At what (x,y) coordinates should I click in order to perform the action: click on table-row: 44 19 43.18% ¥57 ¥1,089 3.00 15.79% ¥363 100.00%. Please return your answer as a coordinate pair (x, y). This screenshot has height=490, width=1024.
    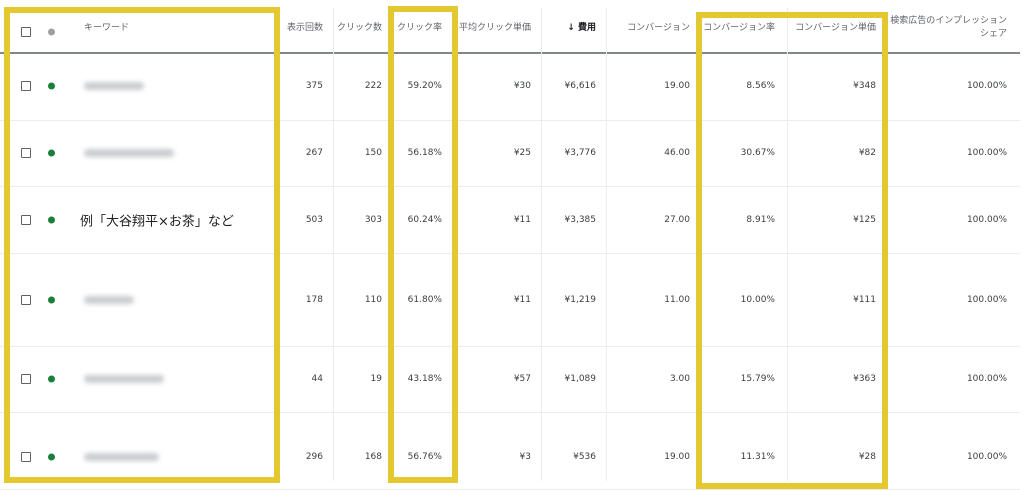
    Looking at the image, I should click on (510, 379).